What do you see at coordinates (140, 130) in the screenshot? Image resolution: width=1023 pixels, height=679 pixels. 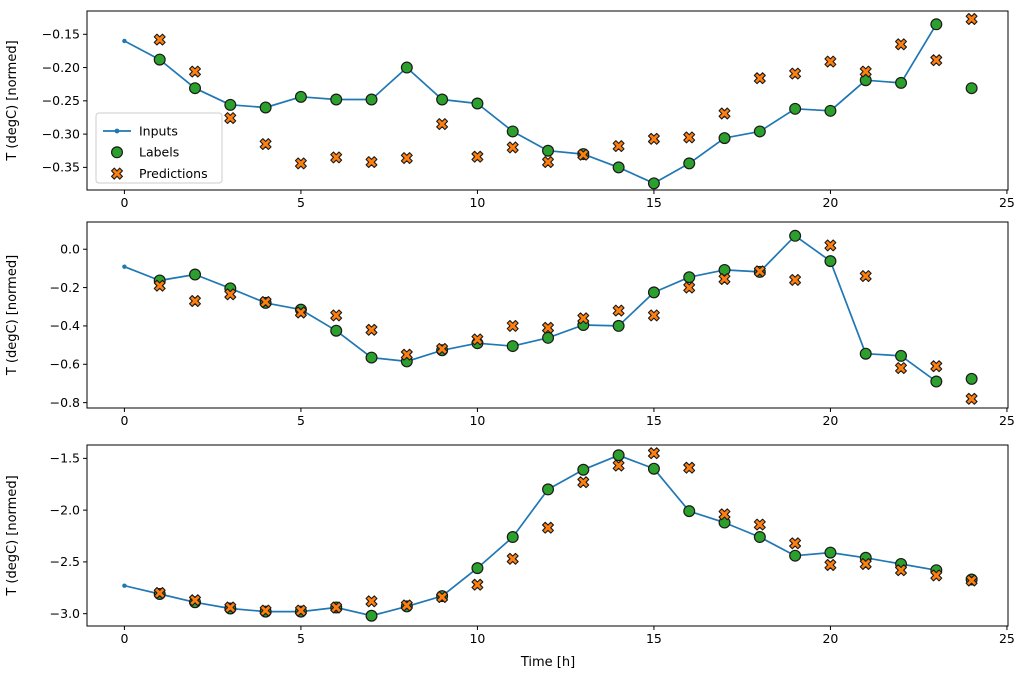 I see `legend-item-inputs: Inputs` at bounding box center [140, 130].